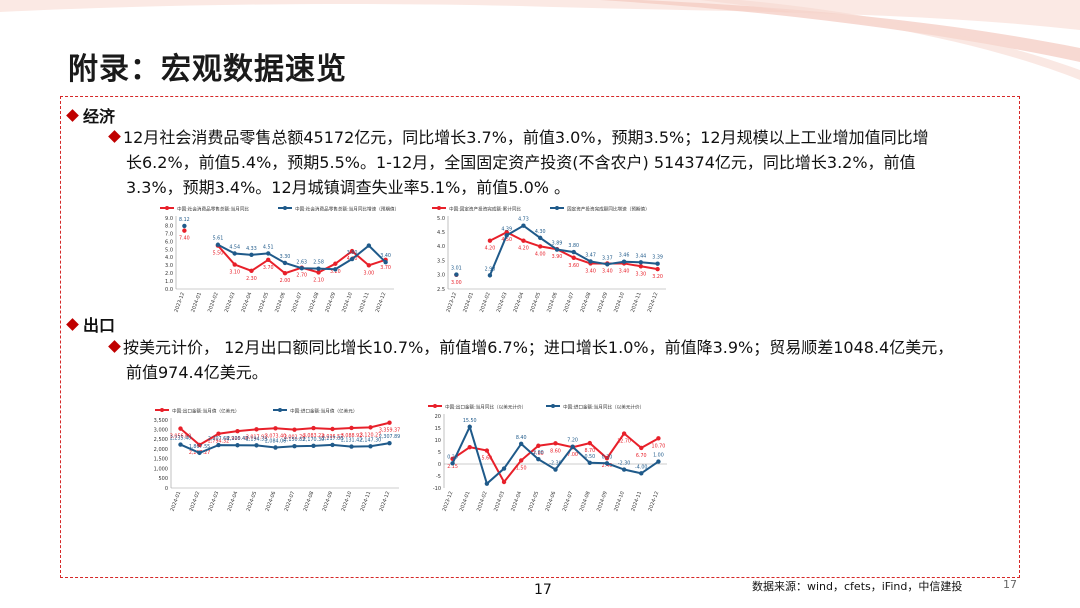 This screenshot has width=1080, height=608. Describe the element at coordinates (213, 209) in the screenshot. I see `legend-label: 中国:社会消费品零售总额:当月同比` at that location.